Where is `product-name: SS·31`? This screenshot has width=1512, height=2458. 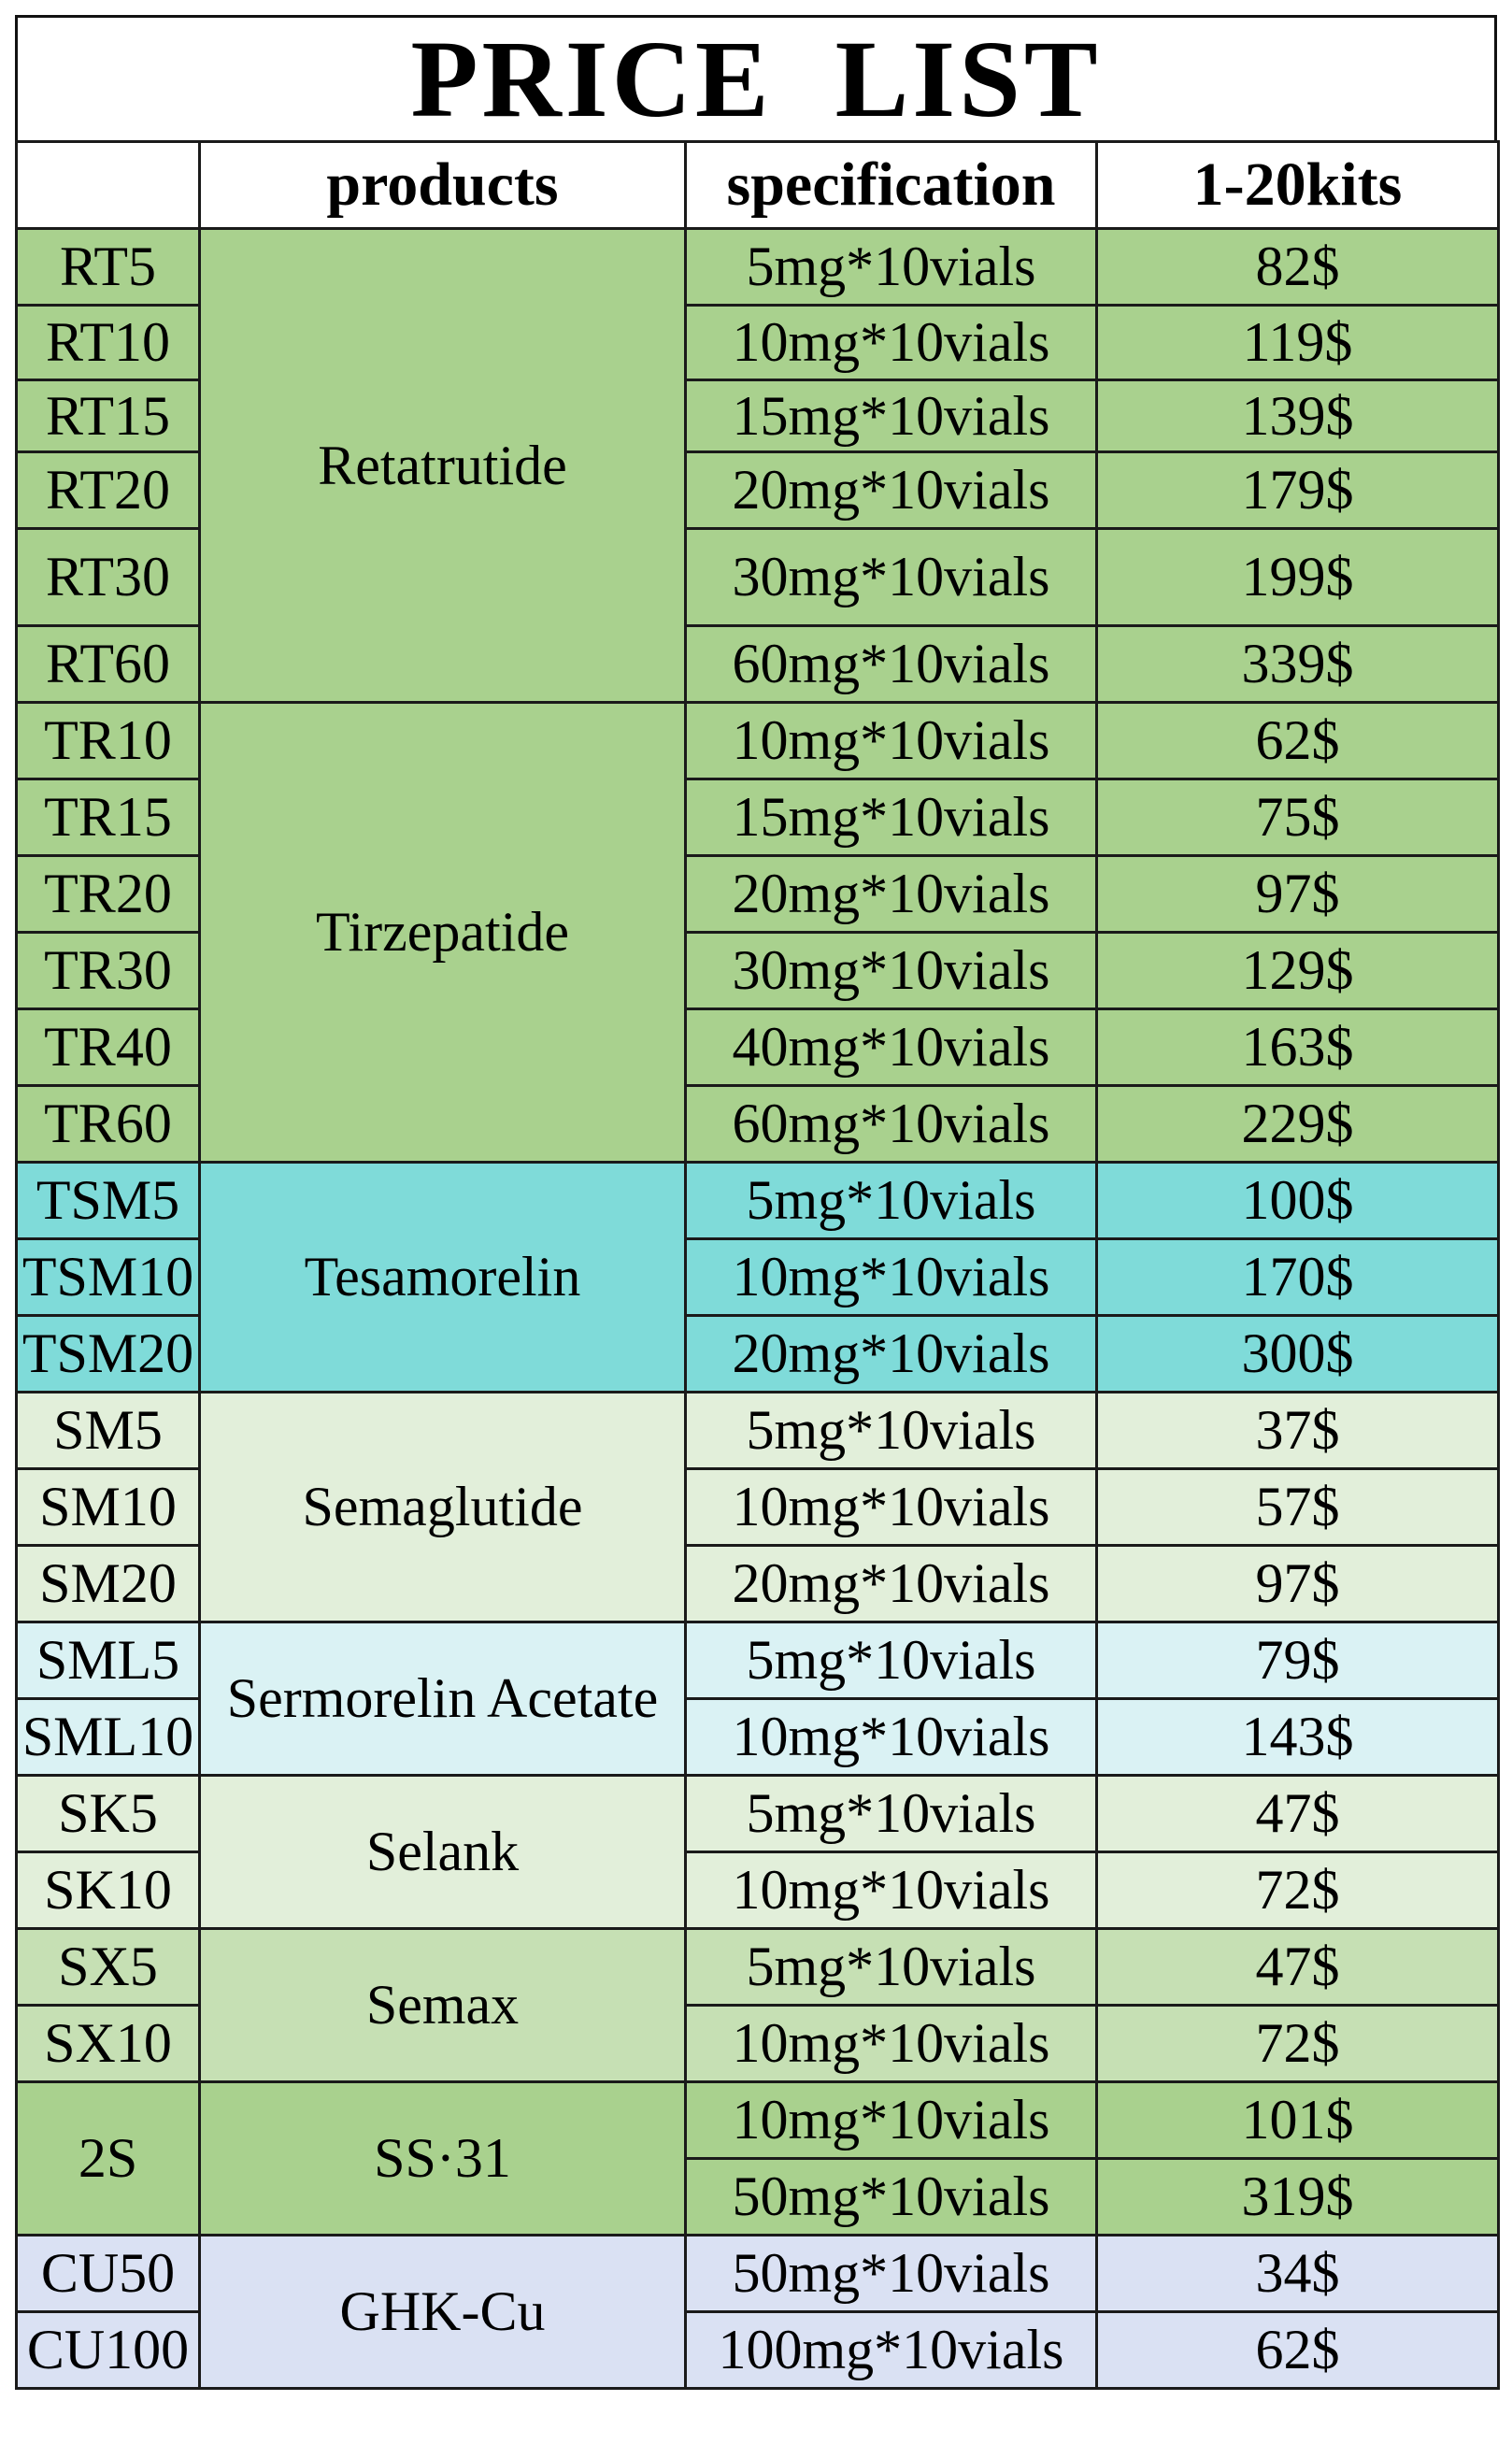
product-name: SS·31 is located at coordinates (442, 2158).